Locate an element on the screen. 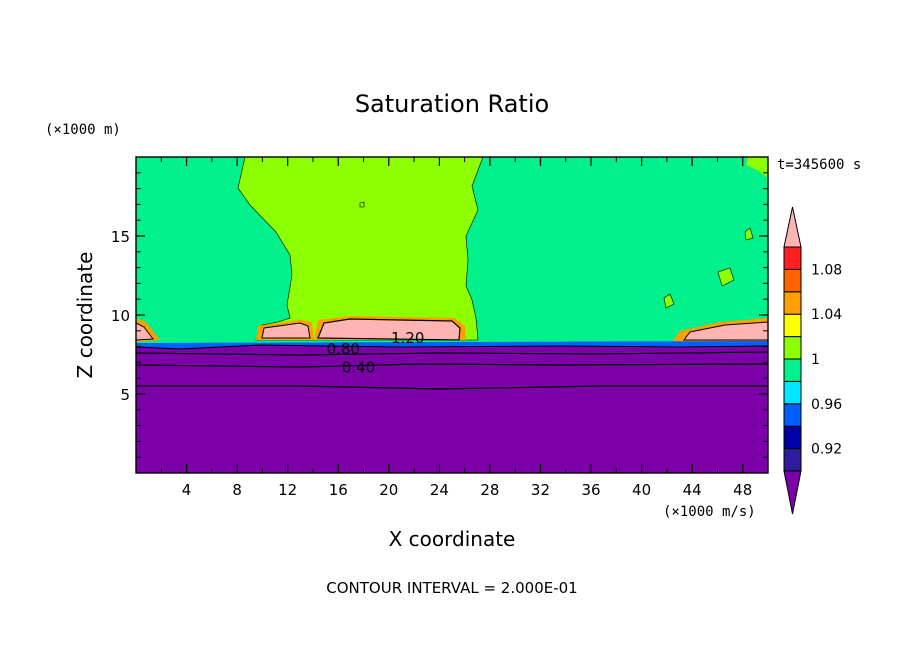 The image size is (904, 654). x-tick-label: 24 is located at coordinates (439, 490).